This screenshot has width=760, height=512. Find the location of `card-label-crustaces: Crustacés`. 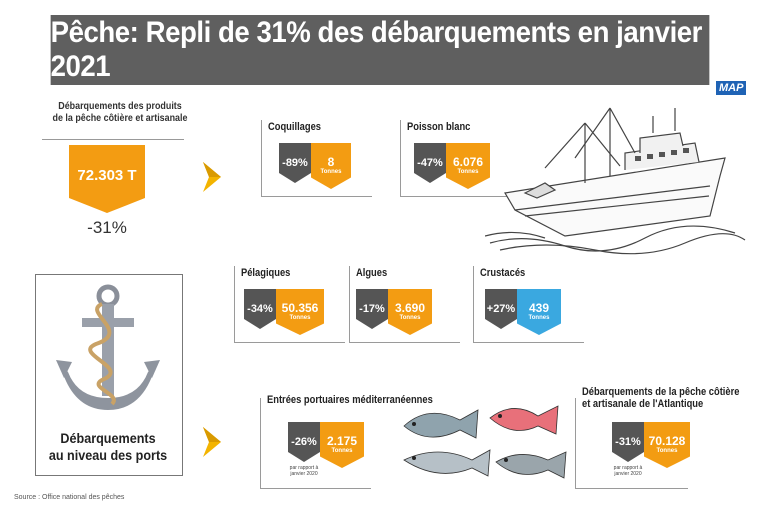

card-label-crustaces: Crustacés is located at coordinates (503, 273).